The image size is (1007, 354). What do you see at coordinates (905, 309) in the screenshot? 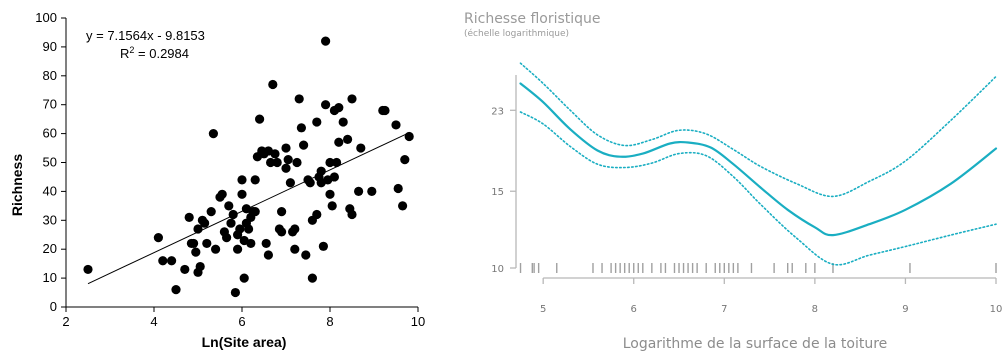
I see `x-tick-label: 9` at bounding box center [905, 309].